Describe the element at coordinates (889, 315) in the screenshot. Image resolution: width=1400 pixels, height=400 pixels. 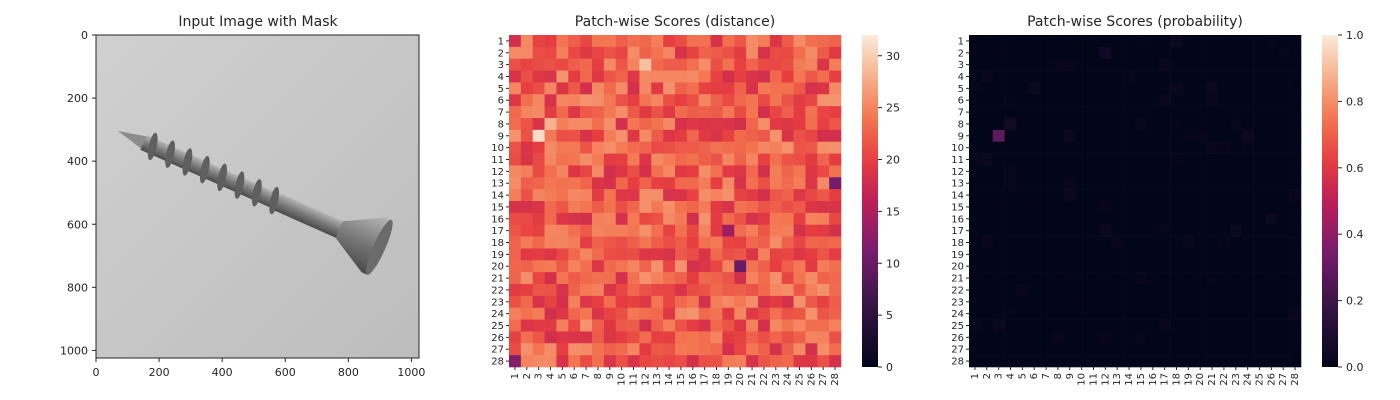
I see `colorbar-tick-label: 5` at that location.